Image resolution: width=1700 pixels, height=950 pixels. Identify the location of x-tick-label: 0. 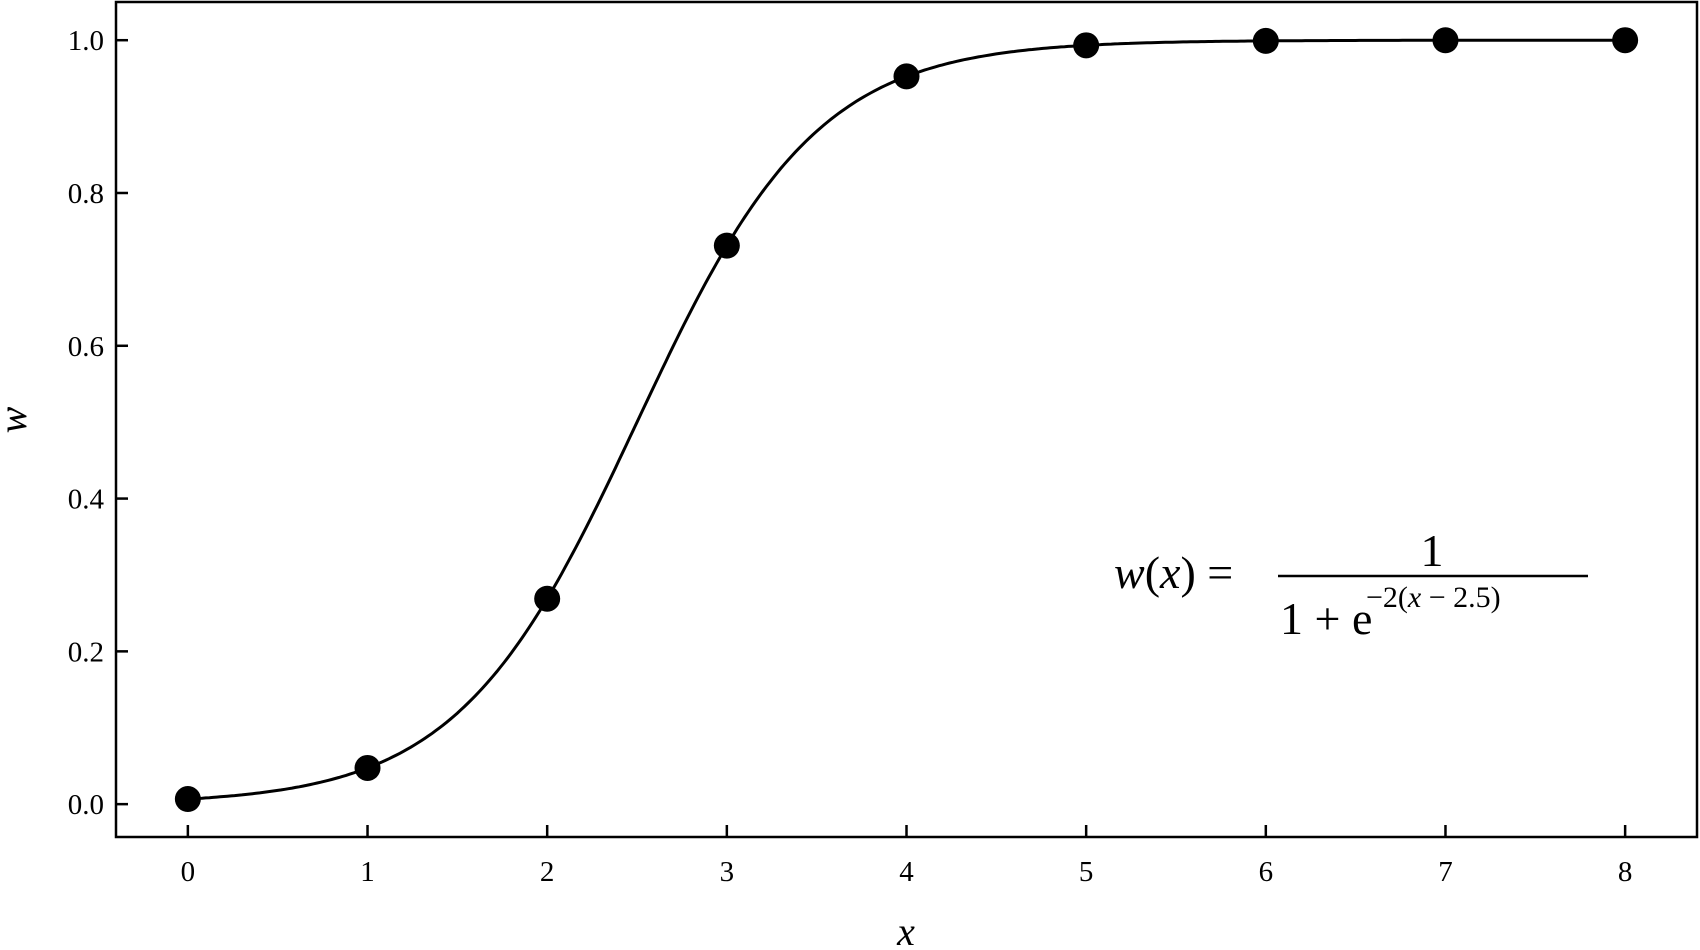
(188, 872).